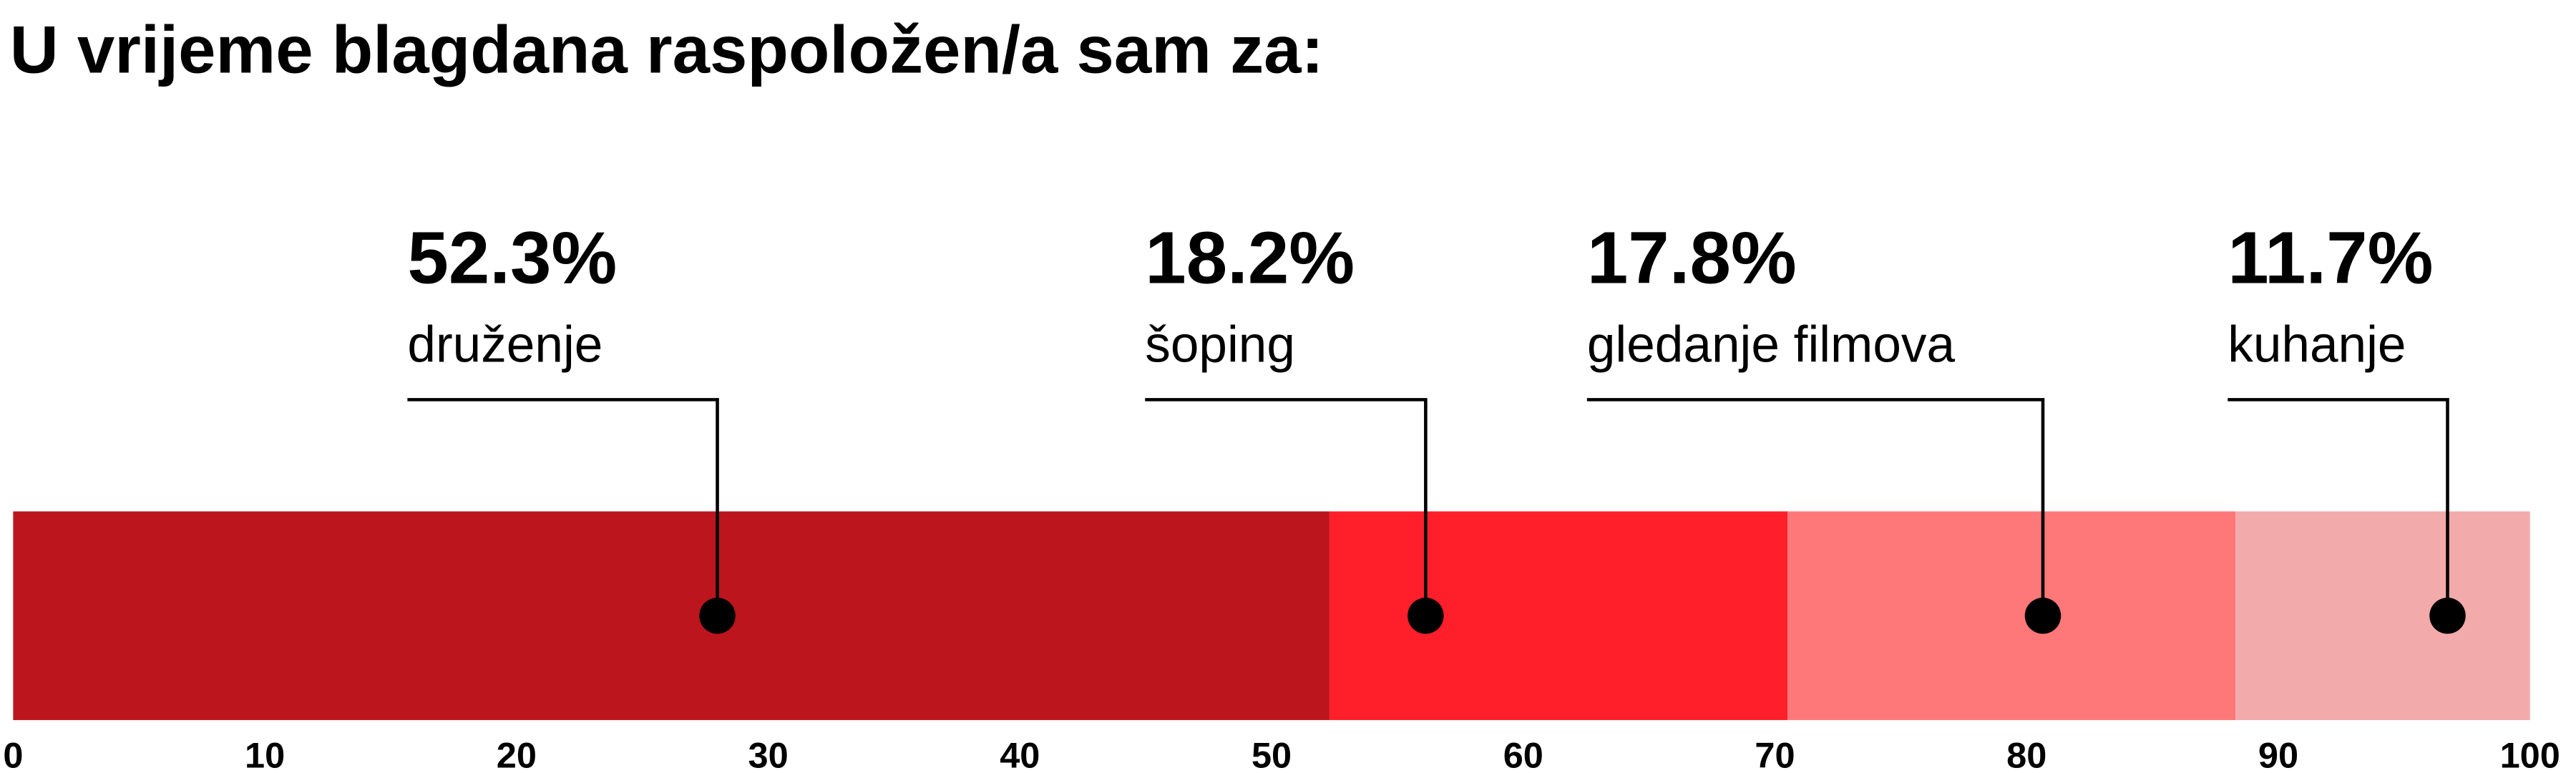 Image resolution: width=2576 pixels, height=773 pixels. I want to click on x-tick-label: 90, so click(2278, 754).